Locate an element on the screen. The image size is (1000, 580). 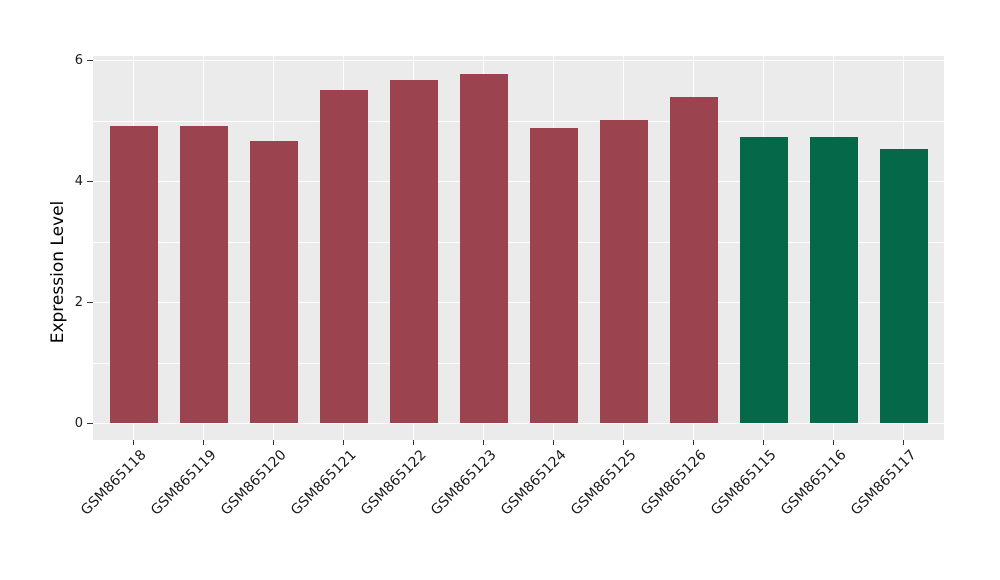
bar-GSM865124 is located at coordinates (553, 276).